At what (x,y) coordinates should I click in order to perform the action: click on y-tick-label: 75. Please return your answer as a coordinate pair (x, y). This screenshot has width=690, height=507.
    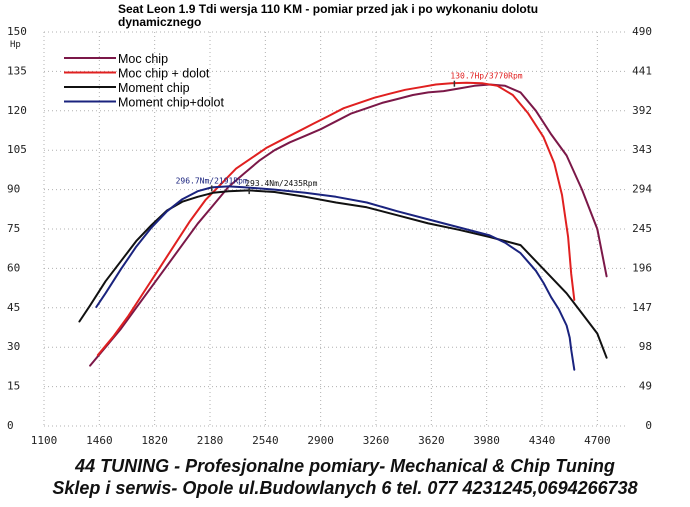
    Looking at the image, I should click on (13, 228).